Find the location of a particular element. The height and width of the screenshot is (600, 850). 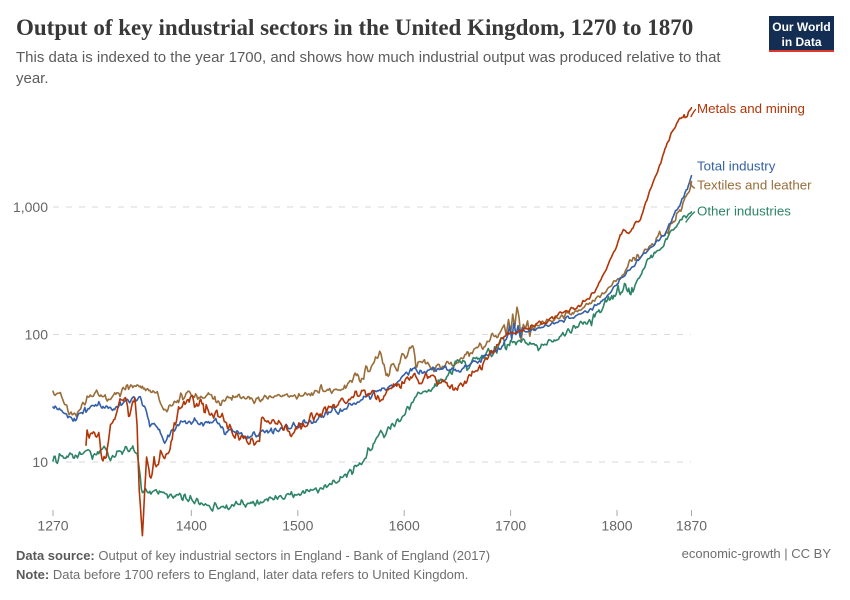

svg-text: 1400 is located at coordinates (191, 526).